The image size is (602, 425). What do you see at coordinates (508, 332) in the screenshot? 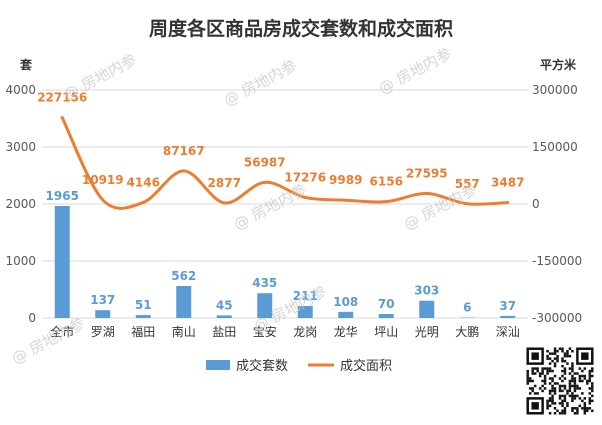
I see `x-axis-category-label: 深汕` at bounding box center [508, 332].